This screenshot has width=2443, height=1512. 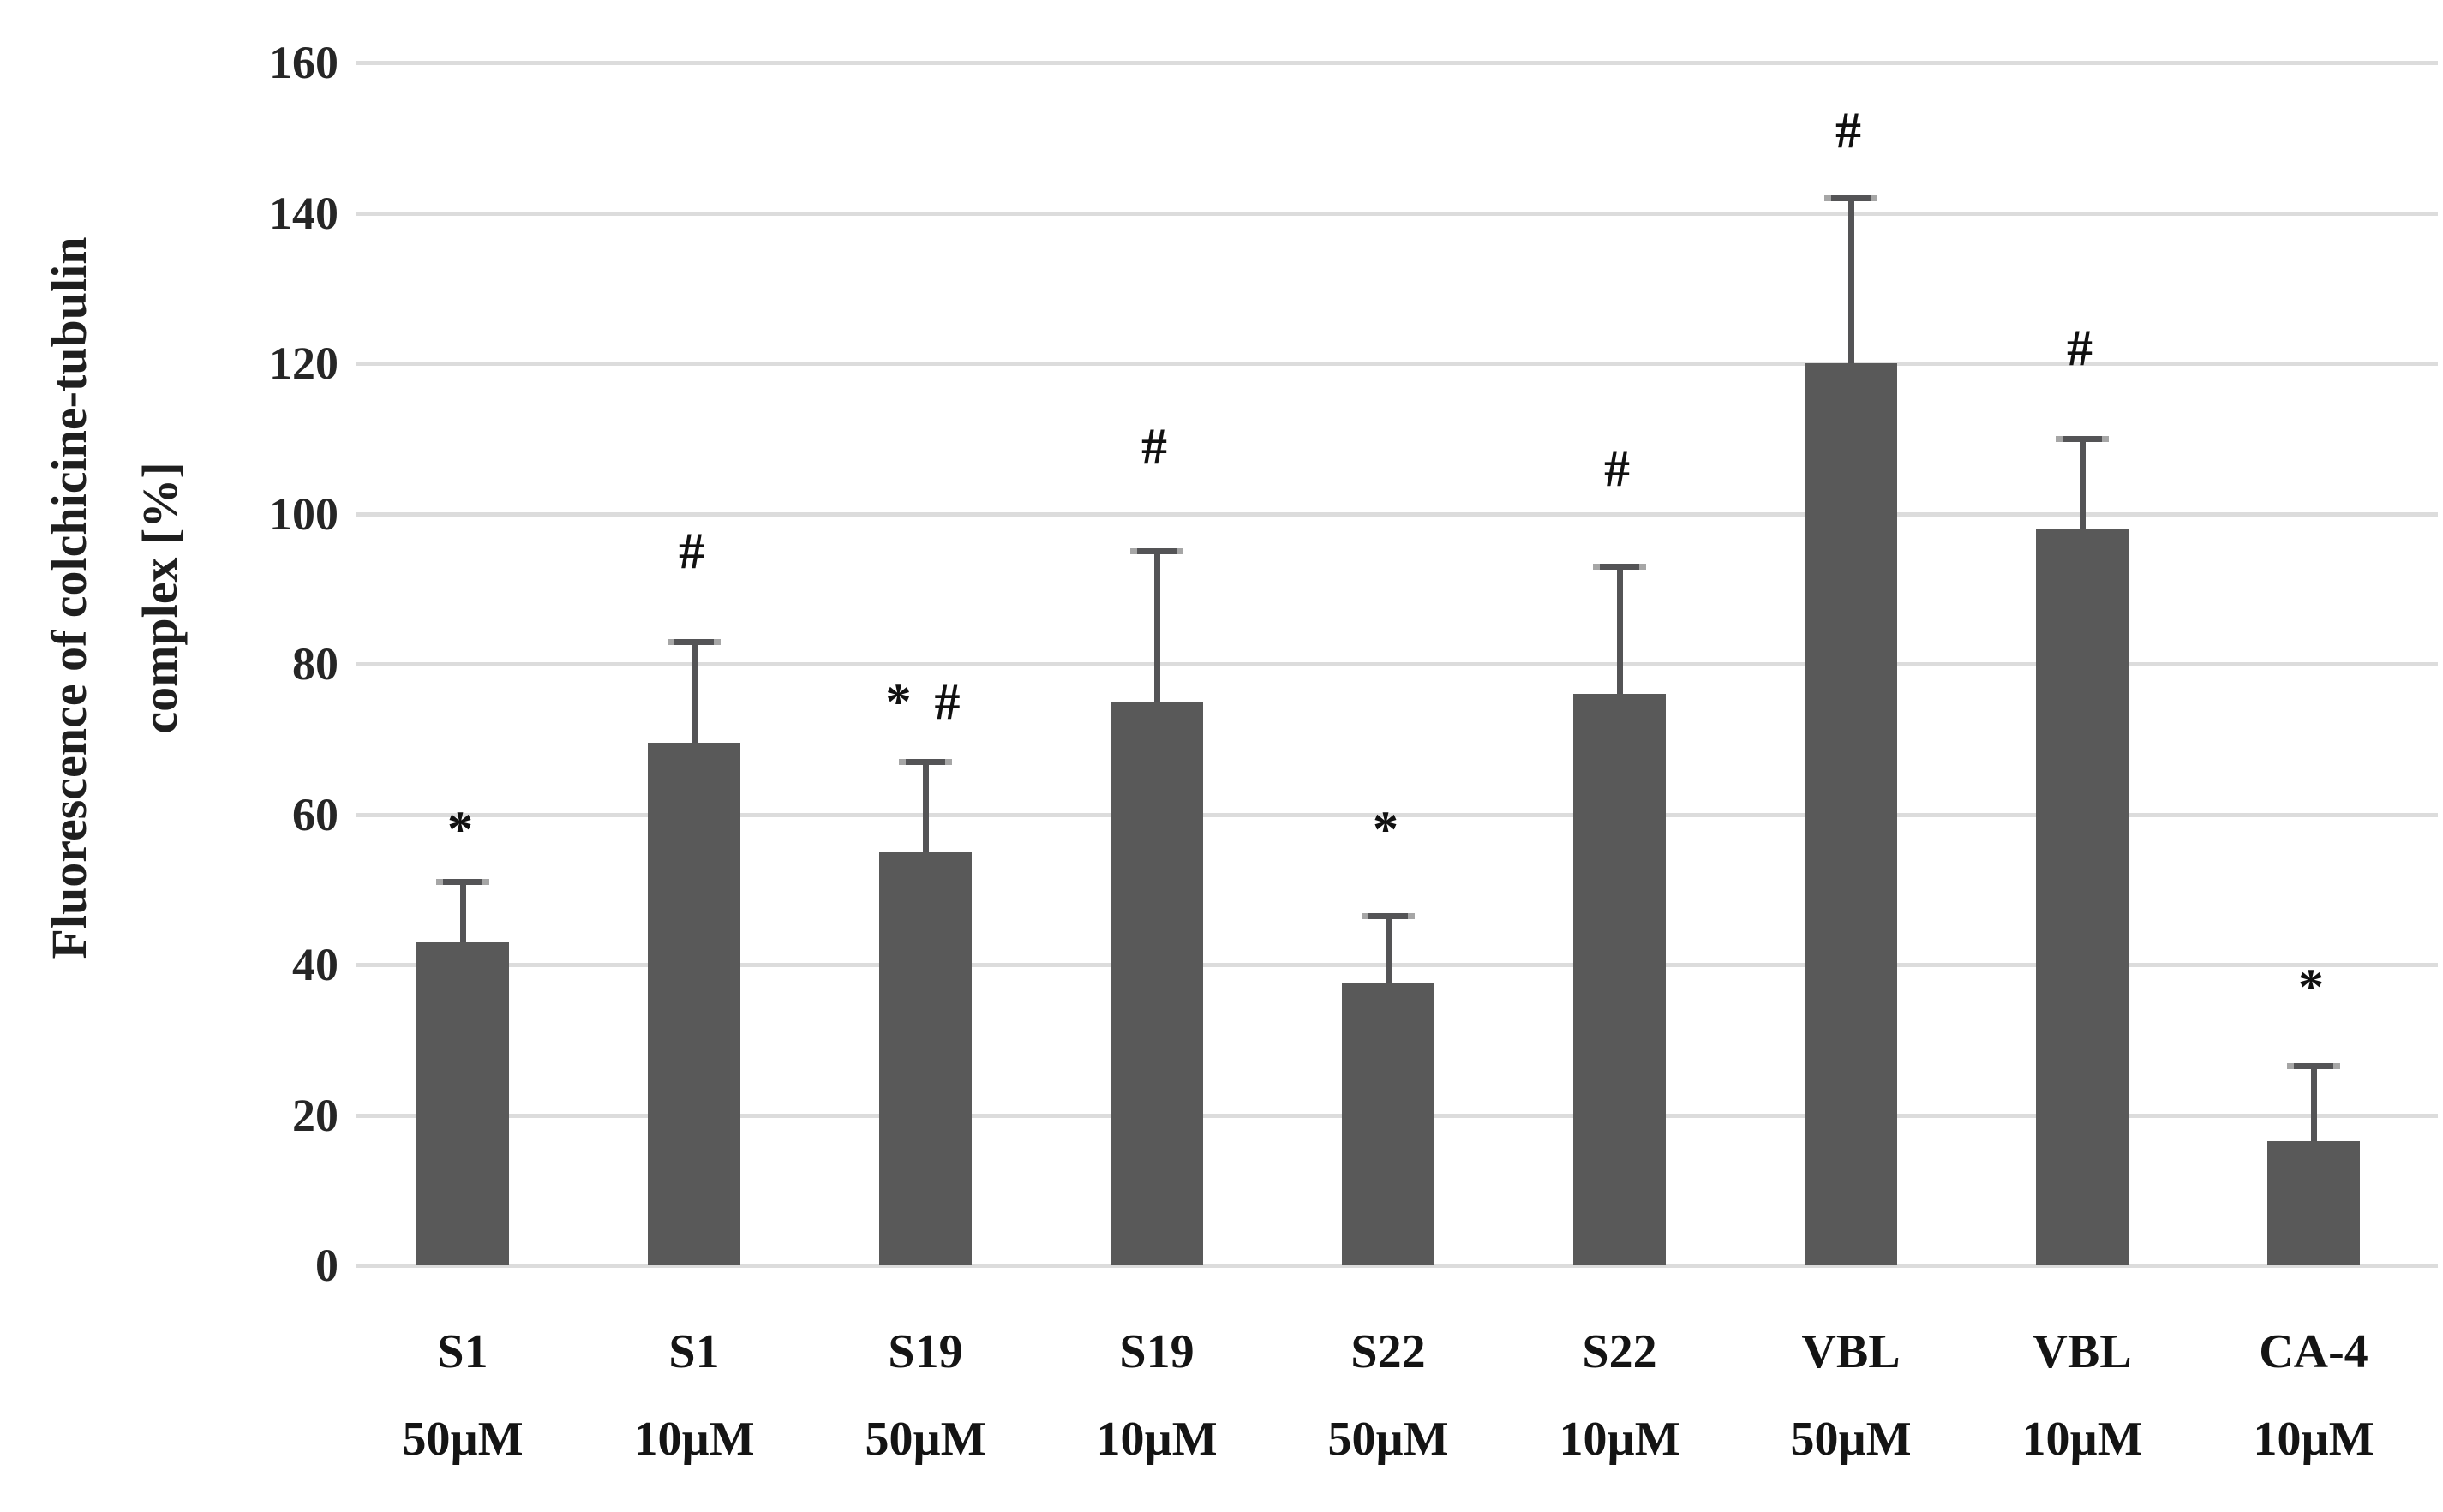 What do you see at coordinates (2314, 1351) in the screenshot?
I see `category-label-line1: CA-4` at bounding box center [2314, 1351].